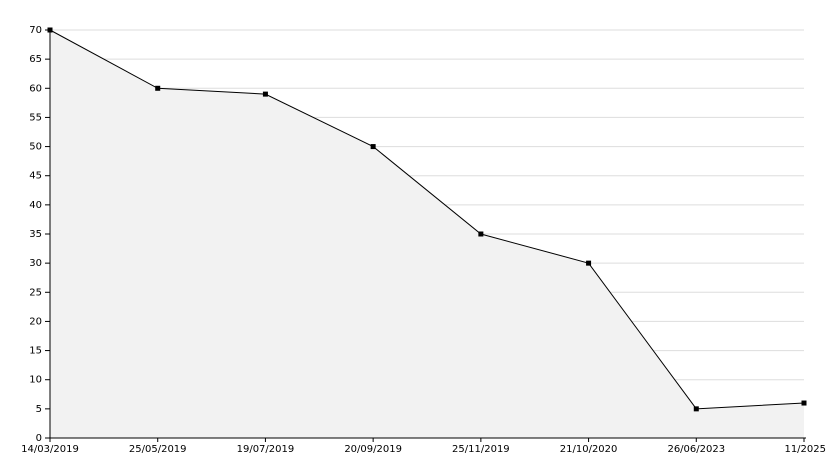 The image size is (834, 468). What do you see at coordinates (373, 449) in the screenshot?
I see `x-tick-label: 20/09/2019` at bounding box center [373, 449].